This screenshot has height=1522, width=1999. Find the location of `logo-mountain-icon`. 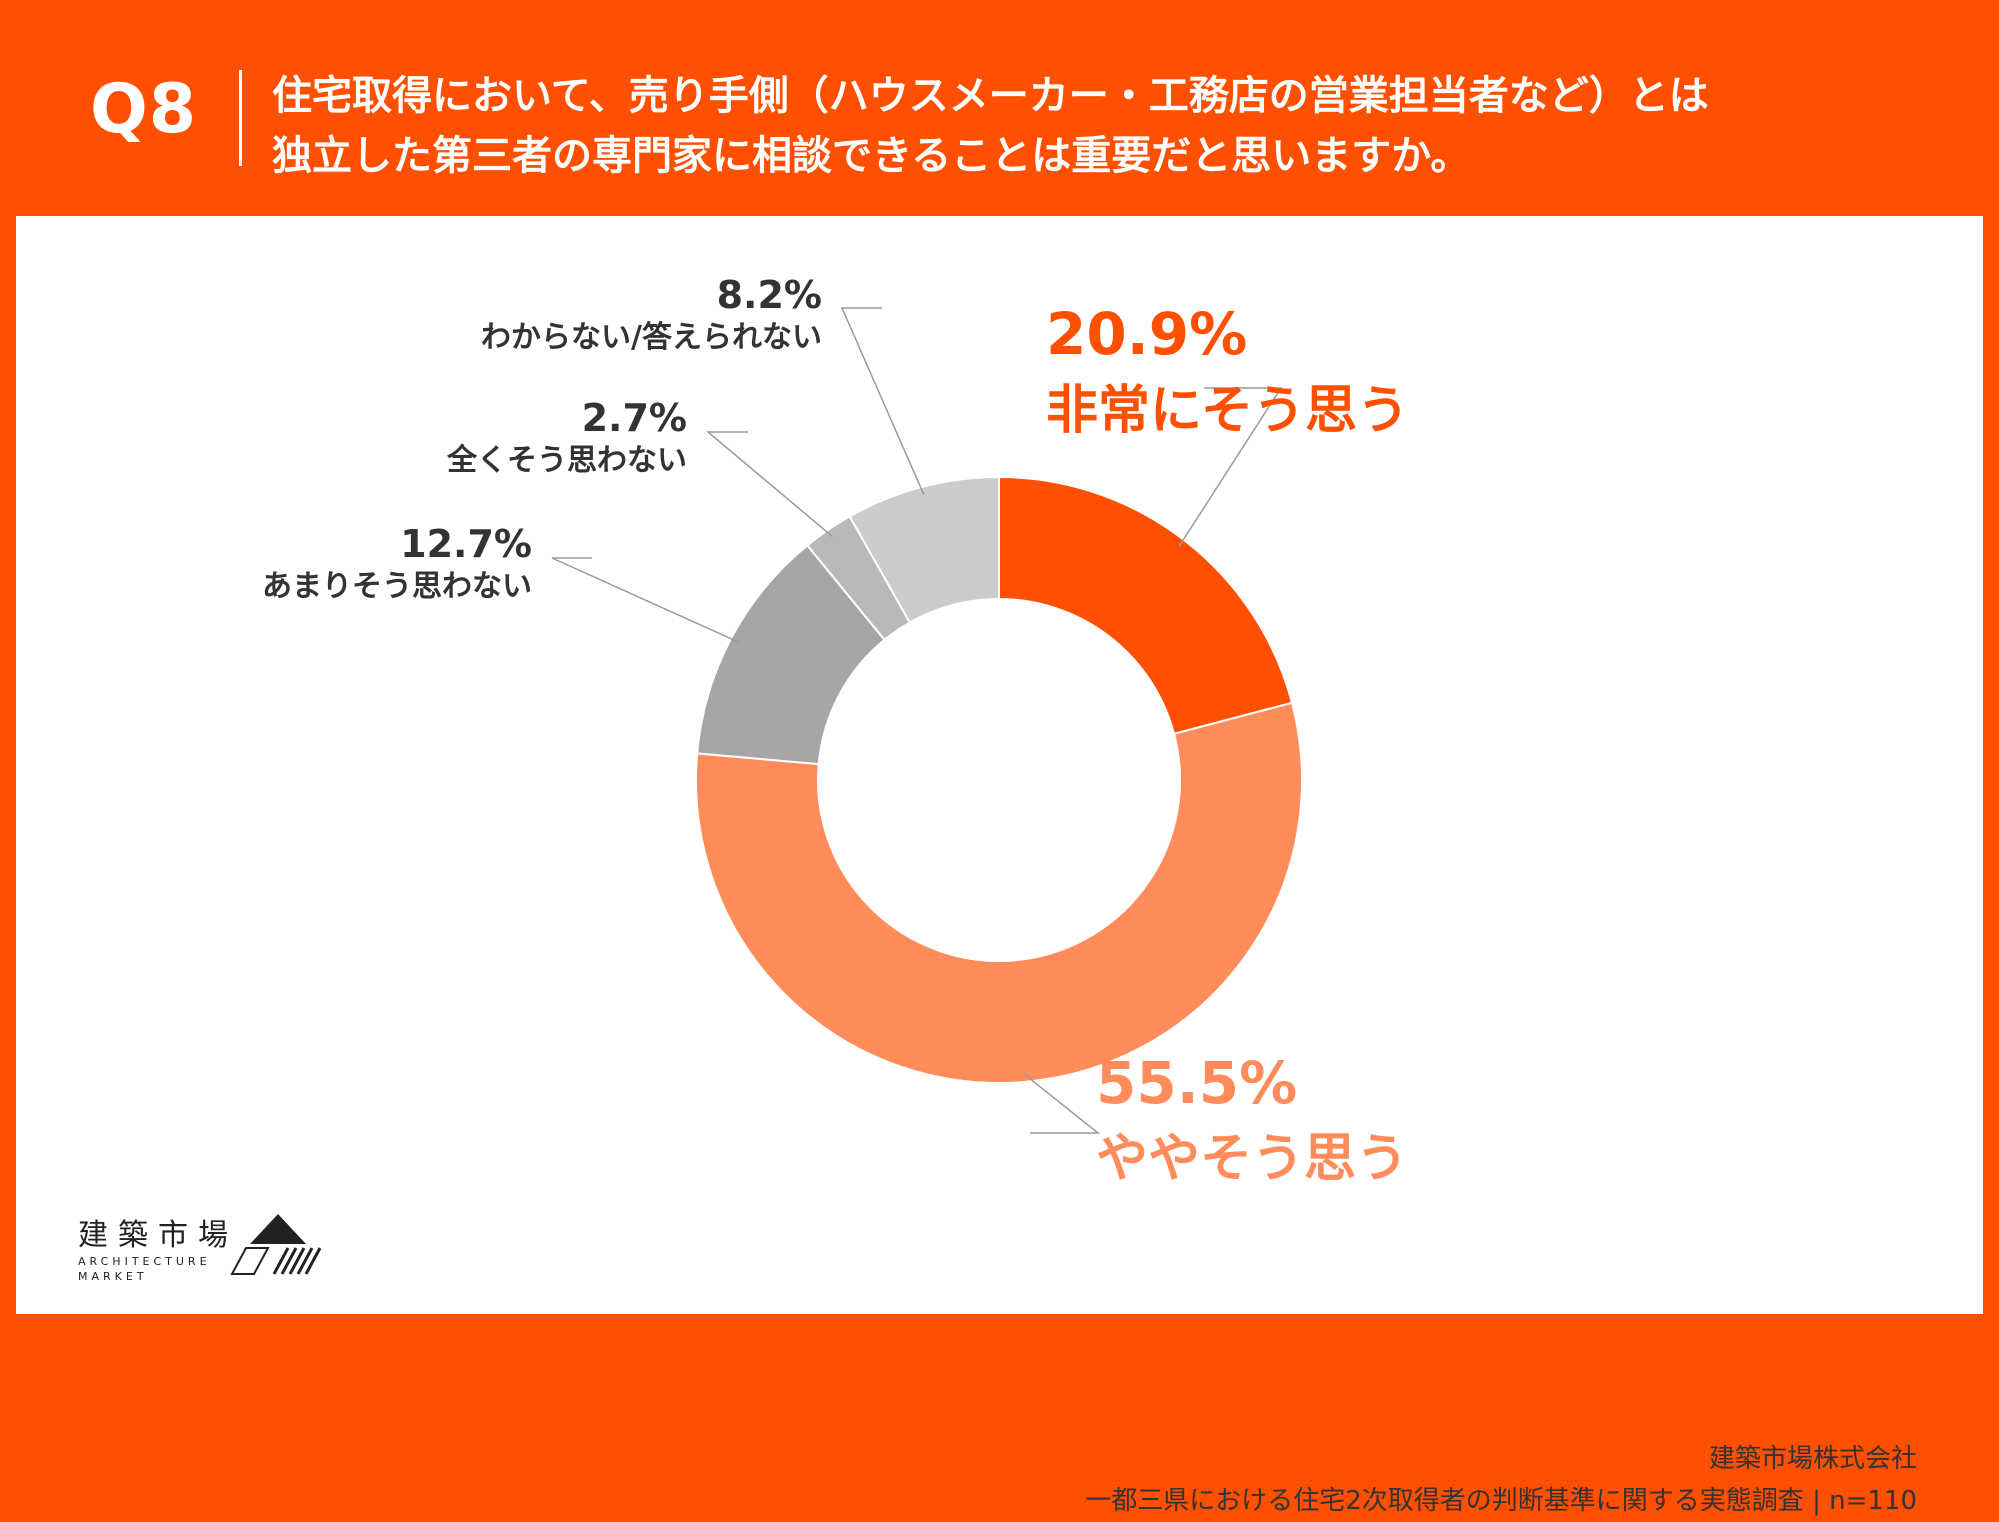

logo-mountain-icon is located at coordinates (276, 1244).